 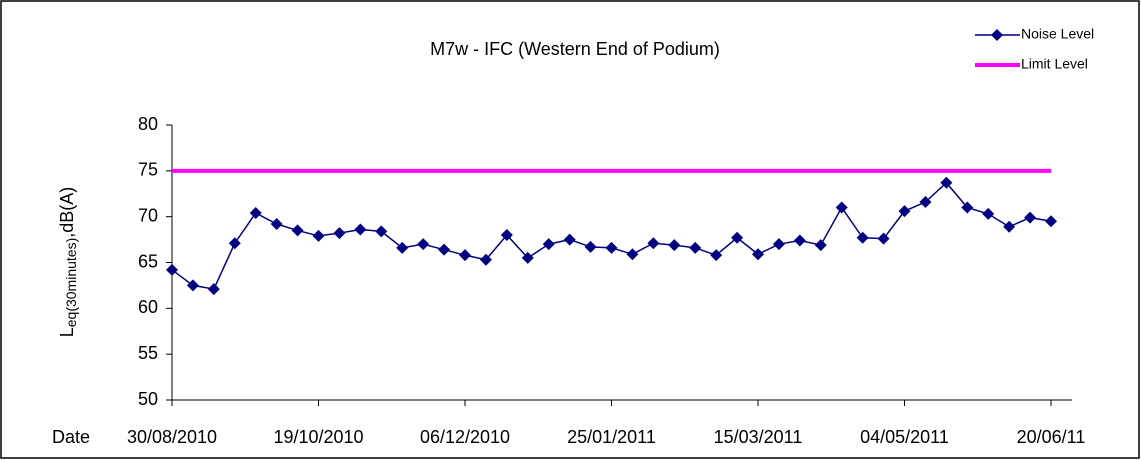 What do you see at coordinates (904, 437) in the screenshot?
I see `x-tick-label: 04/05/2011` at bounding box center [904, 437].